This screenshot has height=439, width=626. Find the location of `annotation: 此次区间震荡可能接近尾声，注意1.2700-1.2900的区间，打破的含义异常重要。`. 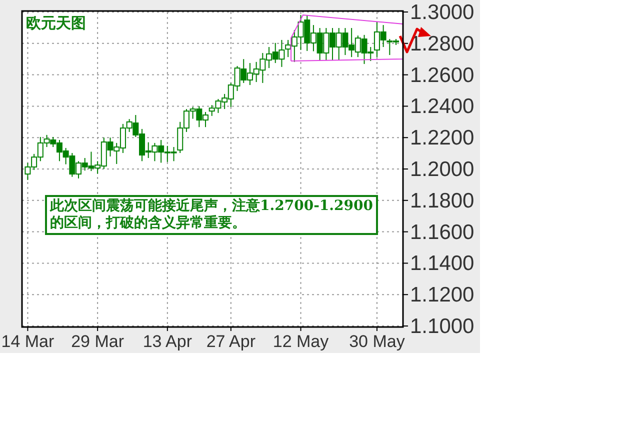

annotation: 此次区间震荡可能接近尾声，注意1.2700-1.2900的区间，打破的含义异常重要。 is located at coordinates (211, 215).